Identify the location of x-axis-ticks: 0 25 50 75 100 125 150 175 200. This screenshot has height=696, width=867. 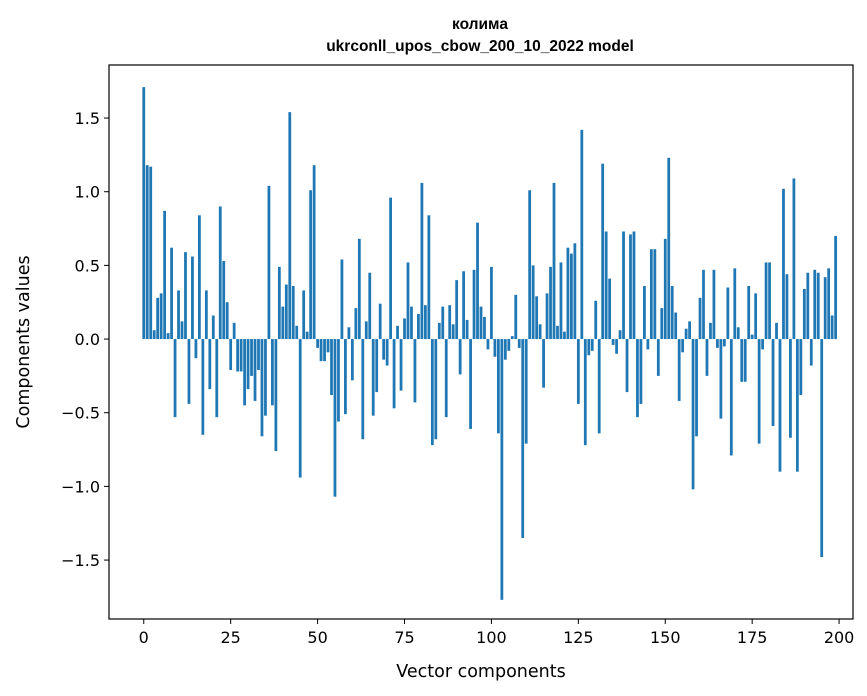
(496, 633).